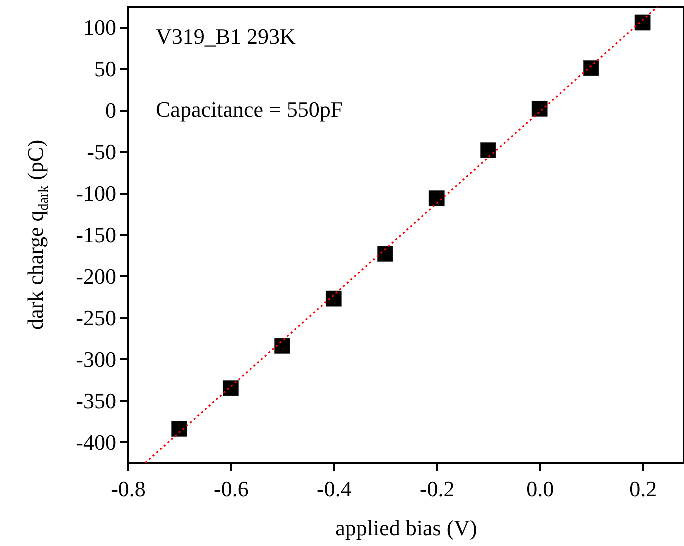 Image resolution: width=684 pixels, height=546 pixels. I want to click on x-tick-label: -0.6, so click(231, 489).